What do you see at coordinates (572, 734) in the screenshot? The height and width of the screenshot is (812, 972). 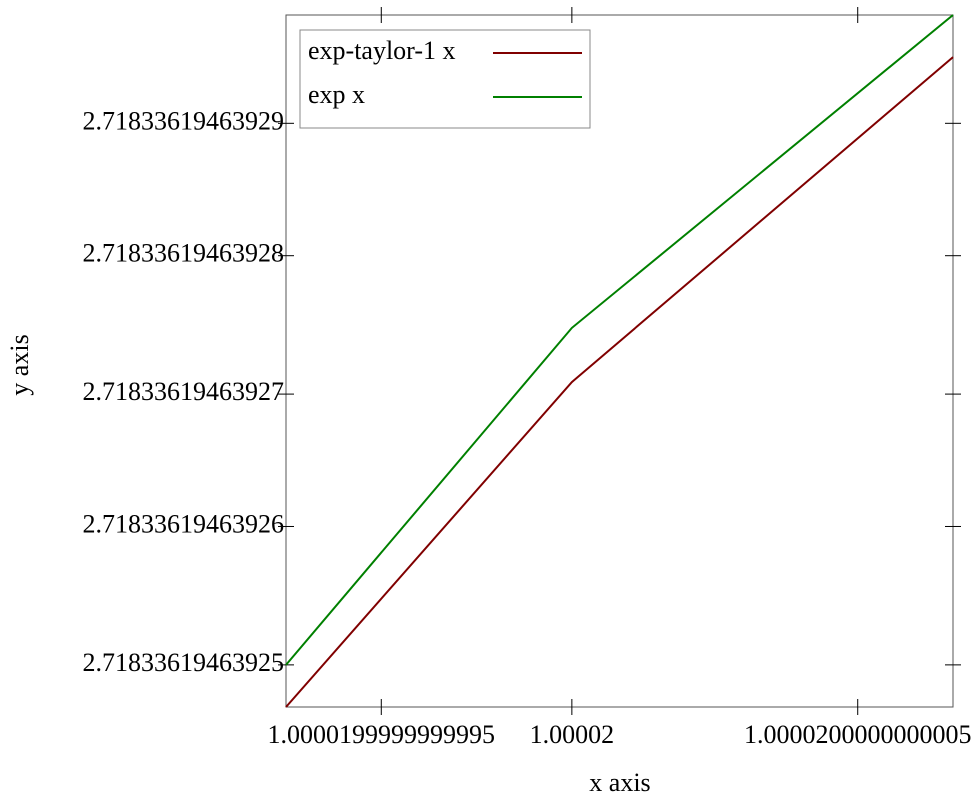 I see `x-tick-label: 1.00002` at bounding box center [572, 734].